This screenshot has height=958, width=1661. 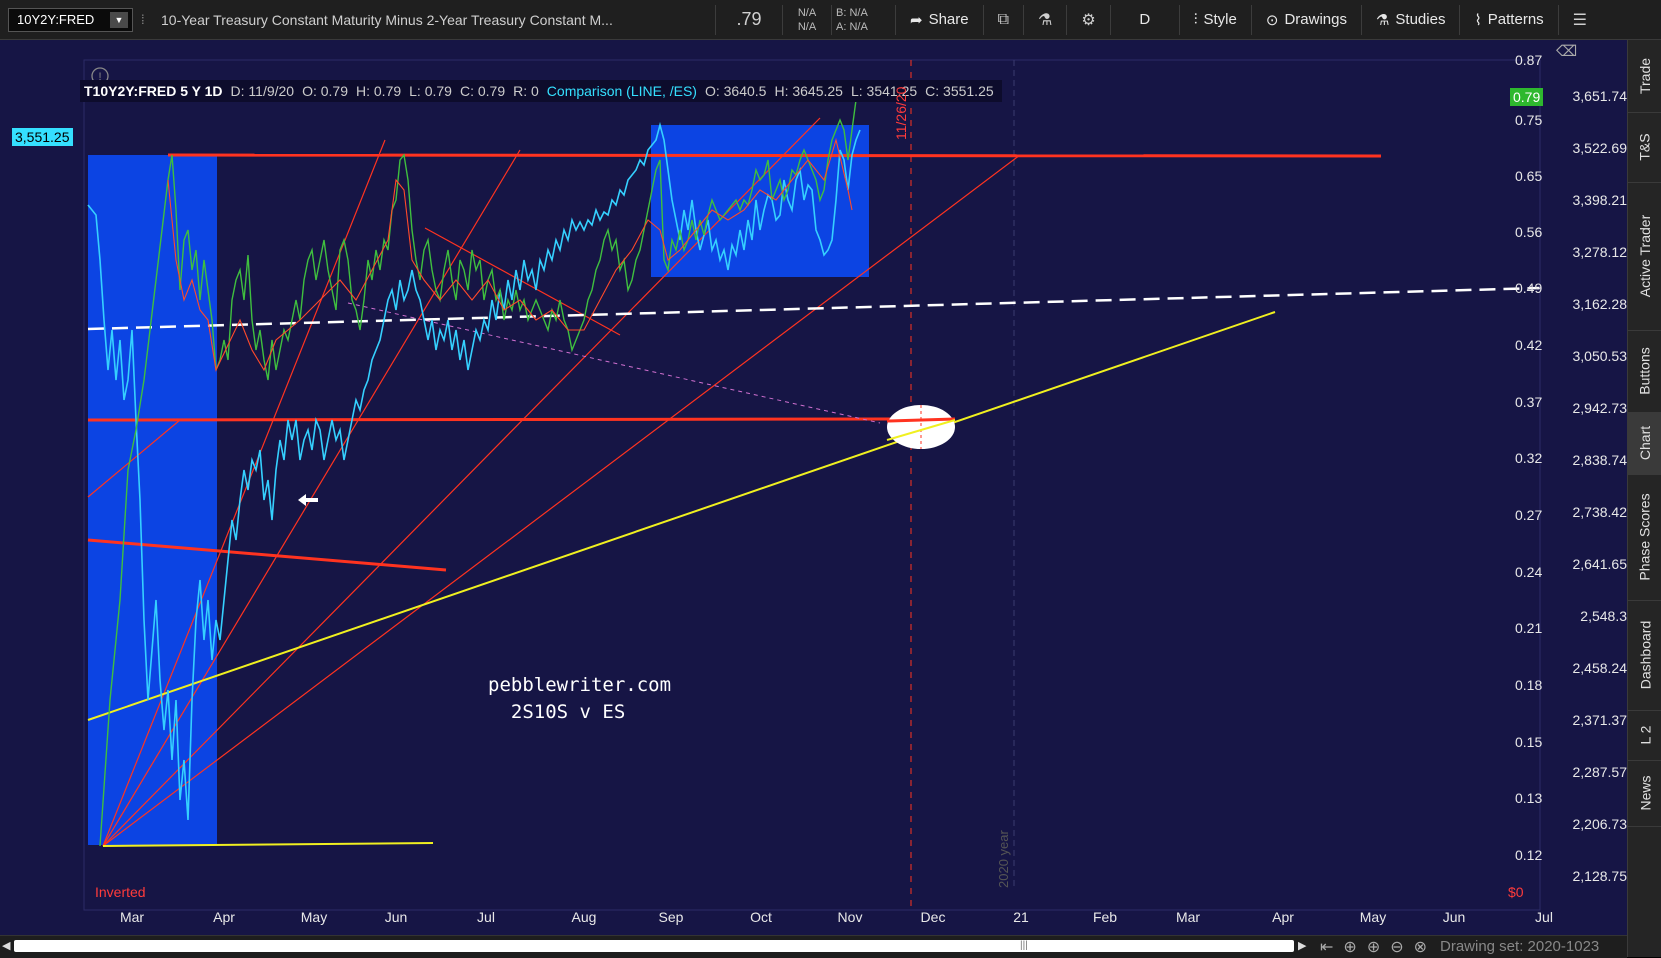 What do you see at coordinates (308, 500) in the screenshot?
I see `arrow-left-icon` at bounding box center [308, 500].